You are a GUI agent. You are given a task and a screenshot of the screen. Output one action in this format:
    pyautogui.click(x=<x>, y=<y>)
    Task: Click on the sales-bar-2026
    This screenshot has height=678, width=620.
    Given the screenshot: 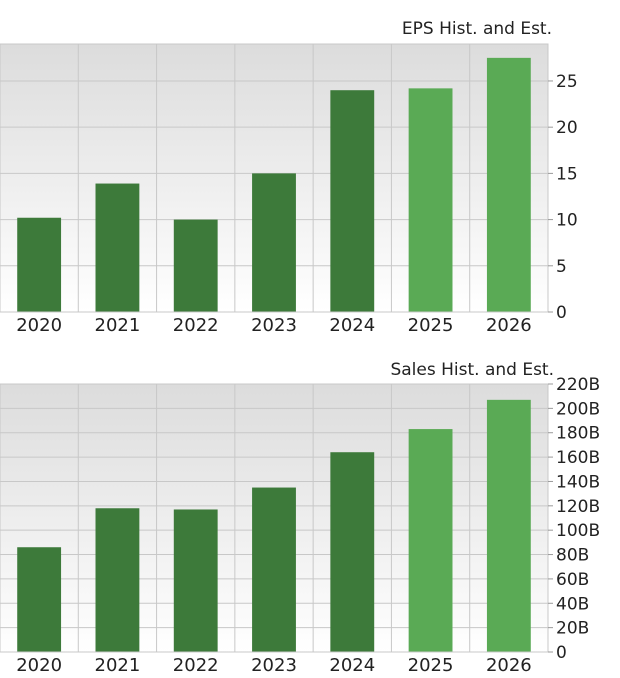 What is the action you would take?
    pyautogui.click(x=508, y=525)
    